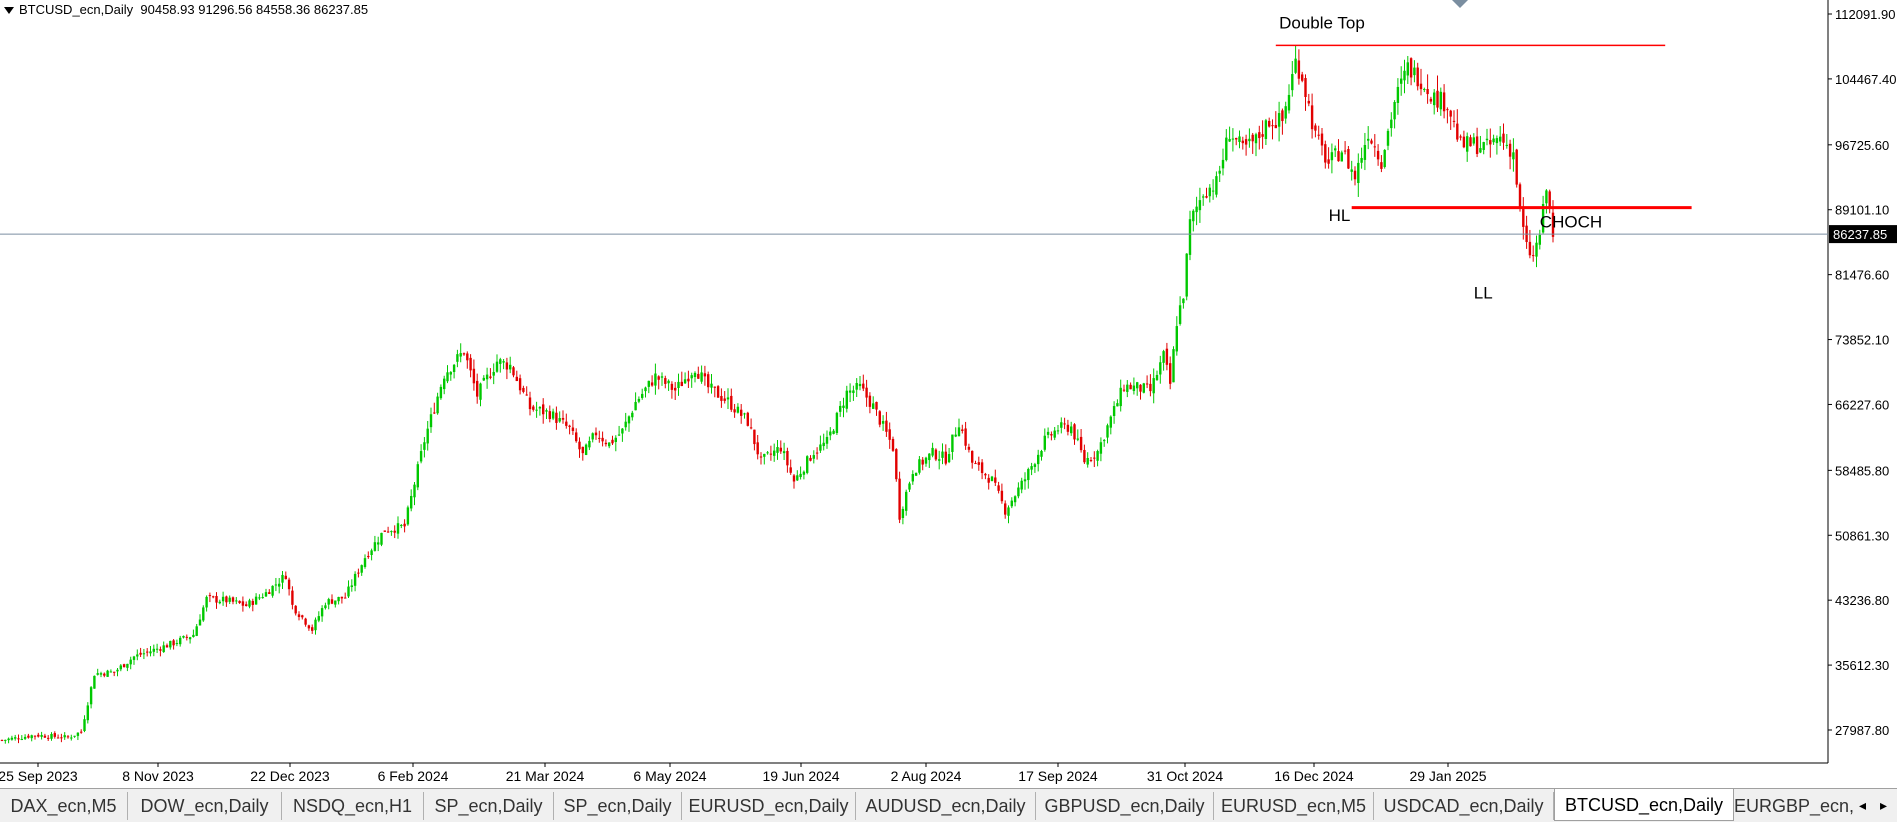 This screenshot has width=1897, height=822. Describe the element at coordinates (9, 11) in the screenshot. I see `collapse-triangle-icon` at that location.